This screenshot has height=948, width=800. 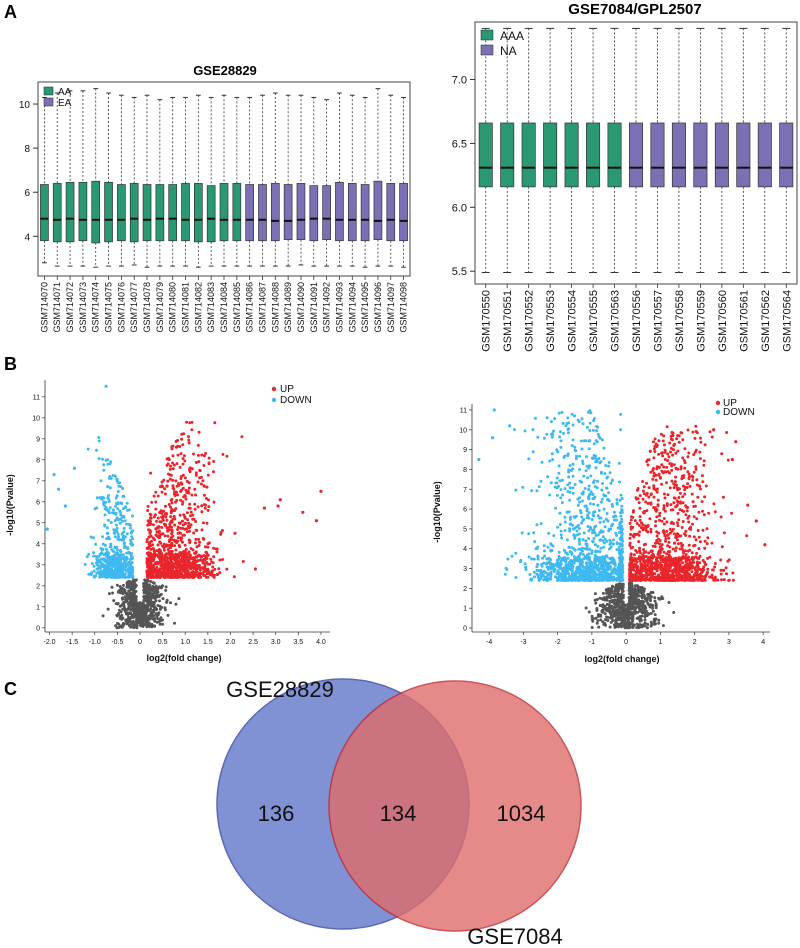 I want to click on box-GSM714084, so click(x=224, y=212).